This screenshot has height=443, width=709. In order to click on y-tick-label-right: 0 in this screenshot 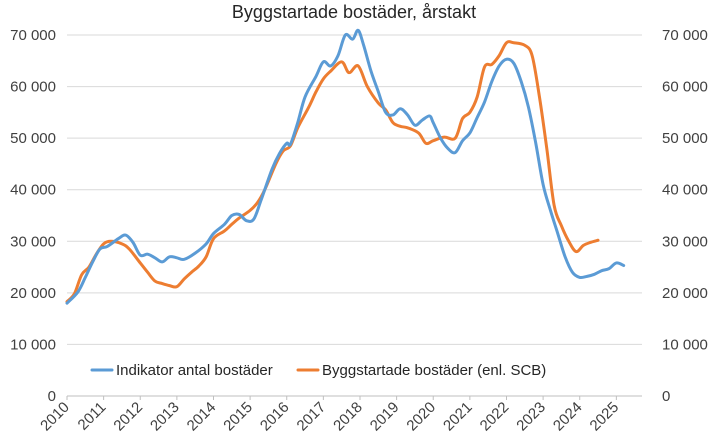, I will do `click(666, 396)`.